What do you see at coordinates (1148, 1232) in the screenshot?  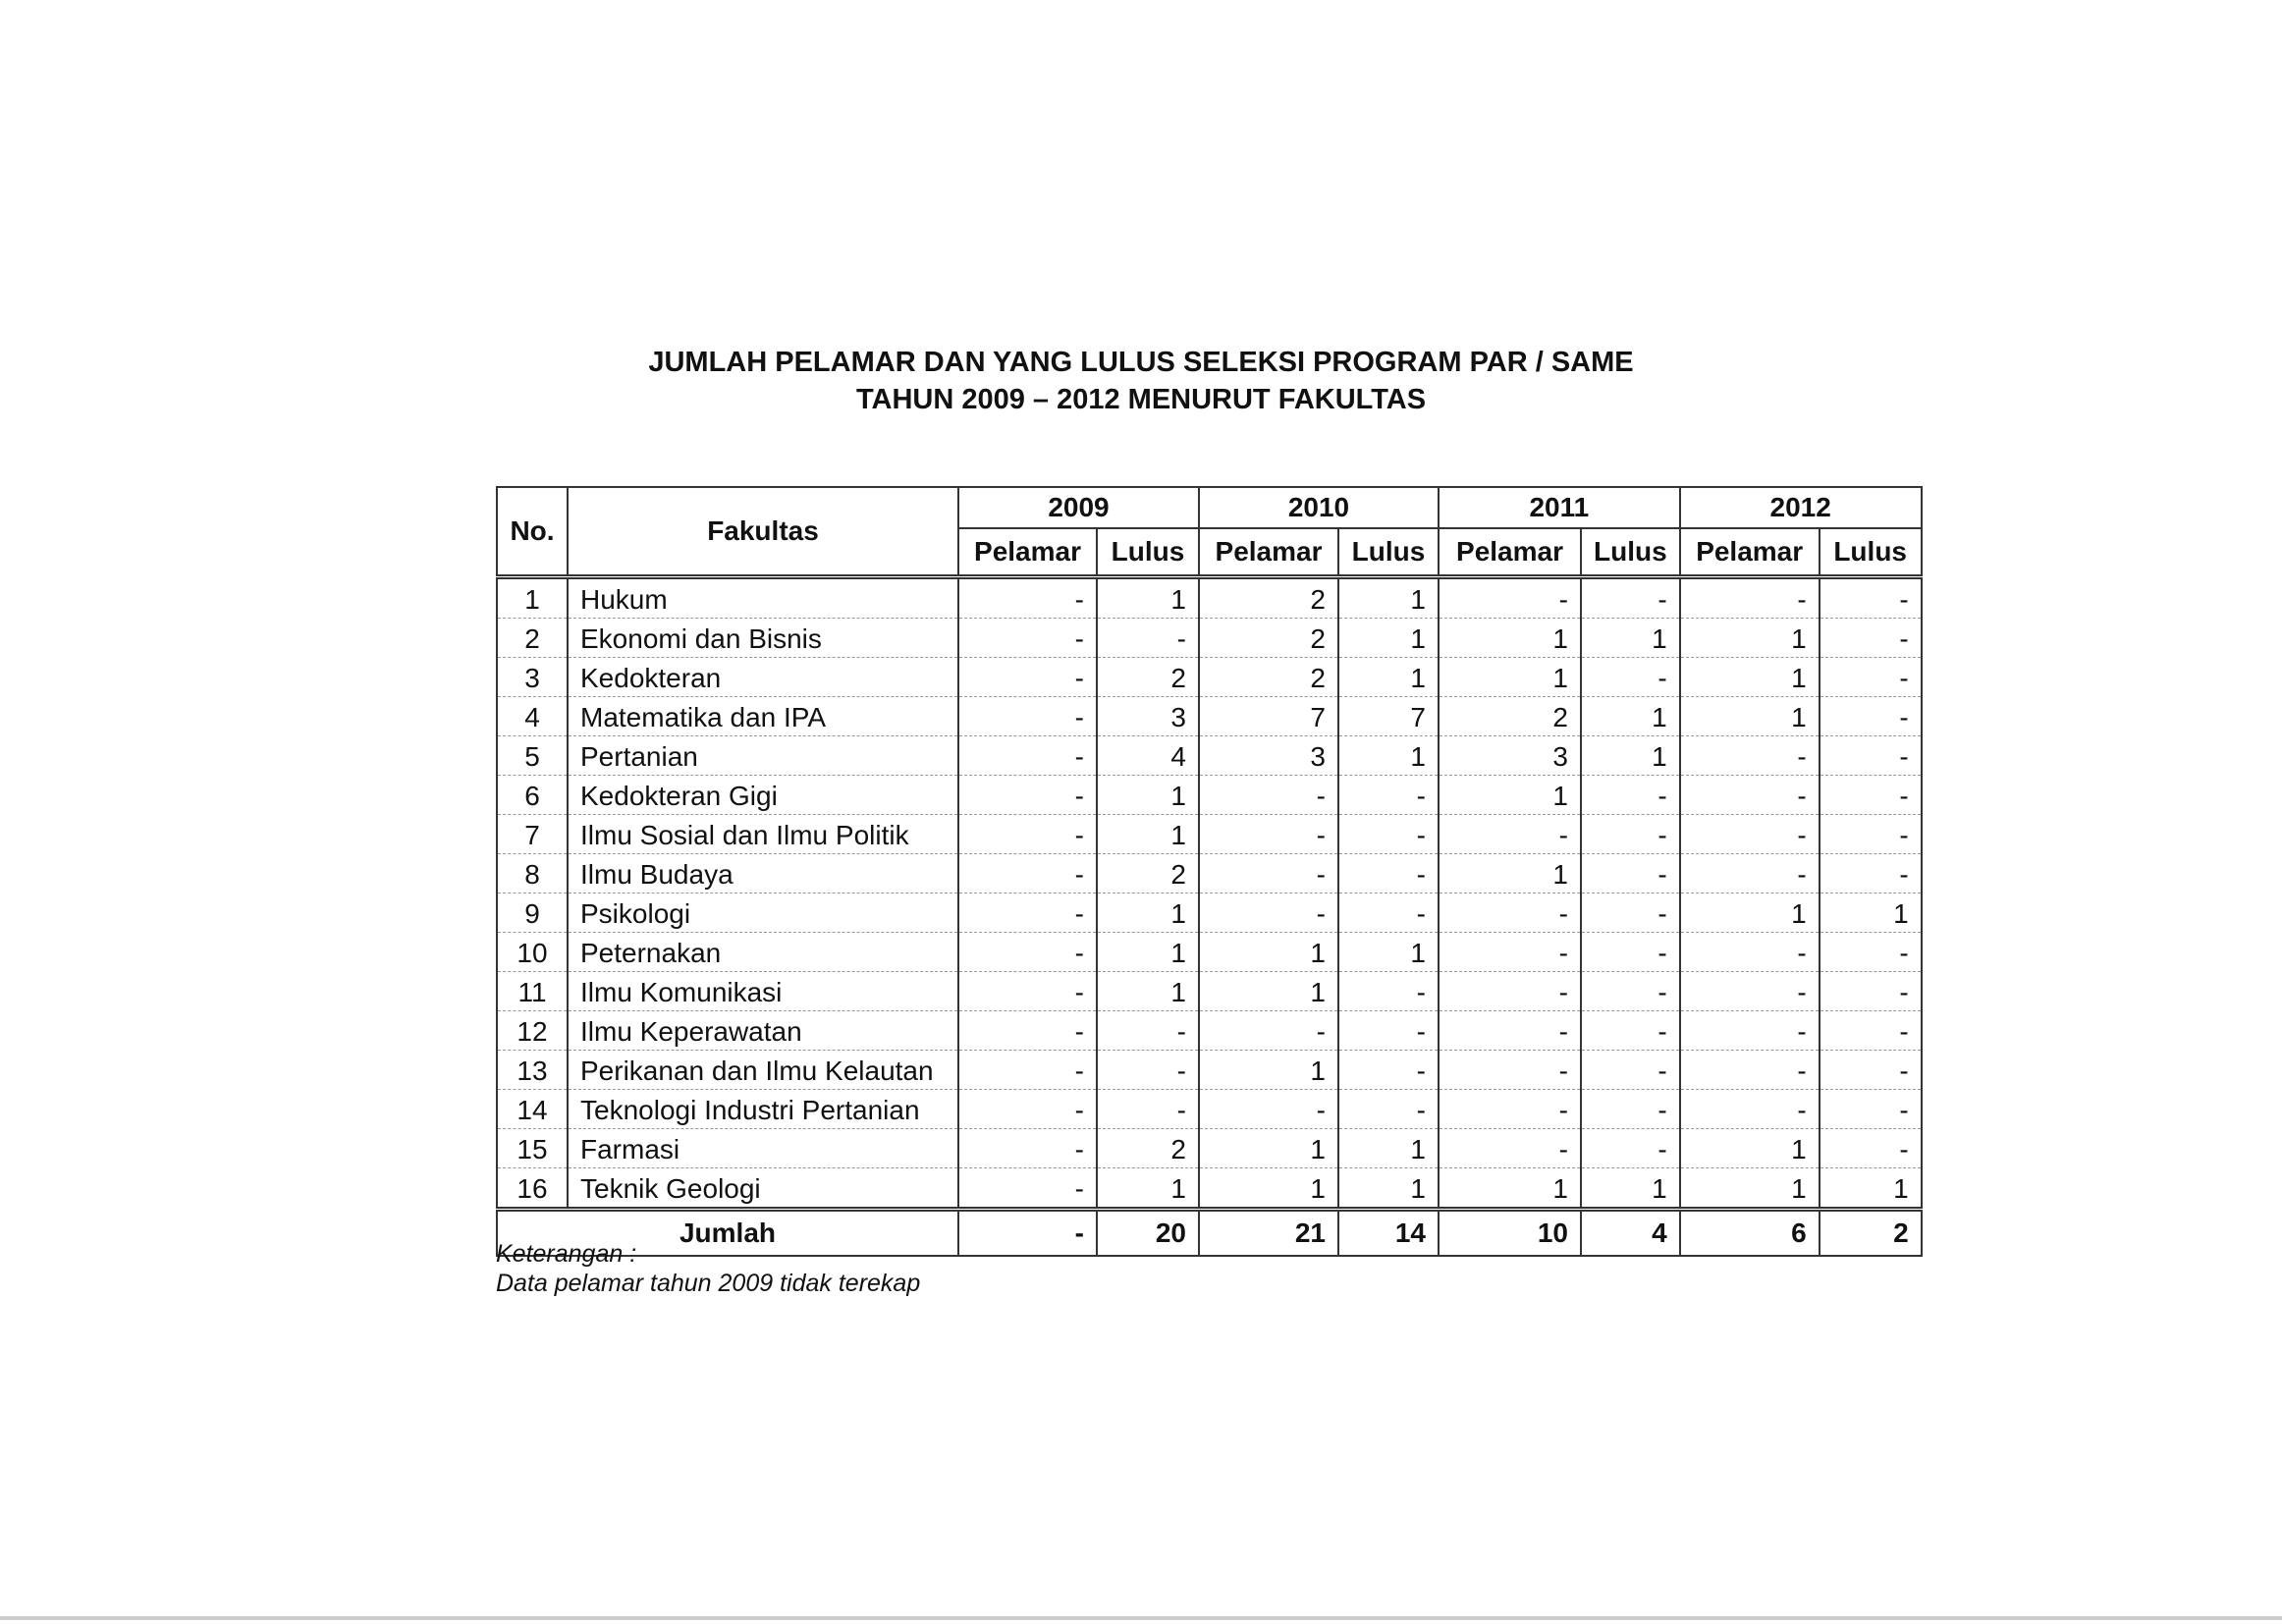 I see `total-lulus: 20` at bounding box center [1148, 1232].